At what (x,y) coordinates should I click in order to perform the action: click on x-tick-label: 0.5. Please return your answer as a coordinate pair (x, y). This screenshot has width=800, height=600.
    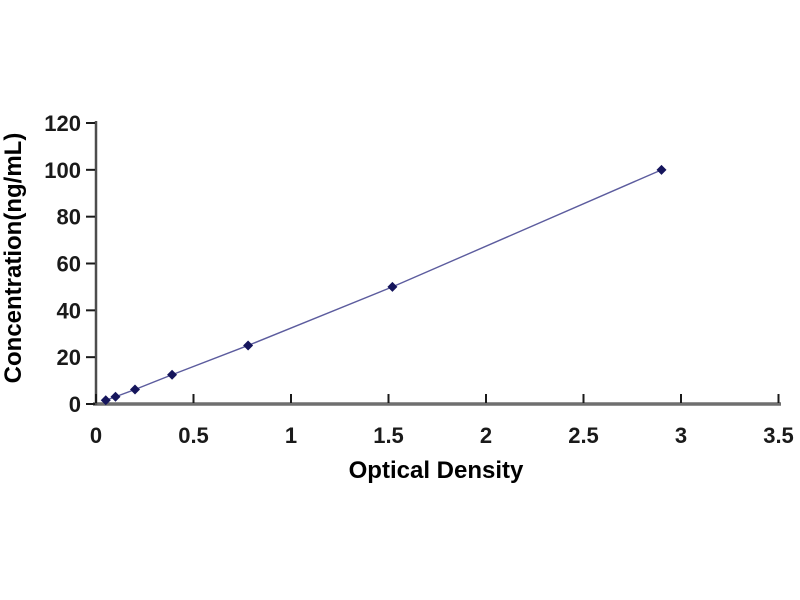
    Looking at the image, I should click on (193, 435).